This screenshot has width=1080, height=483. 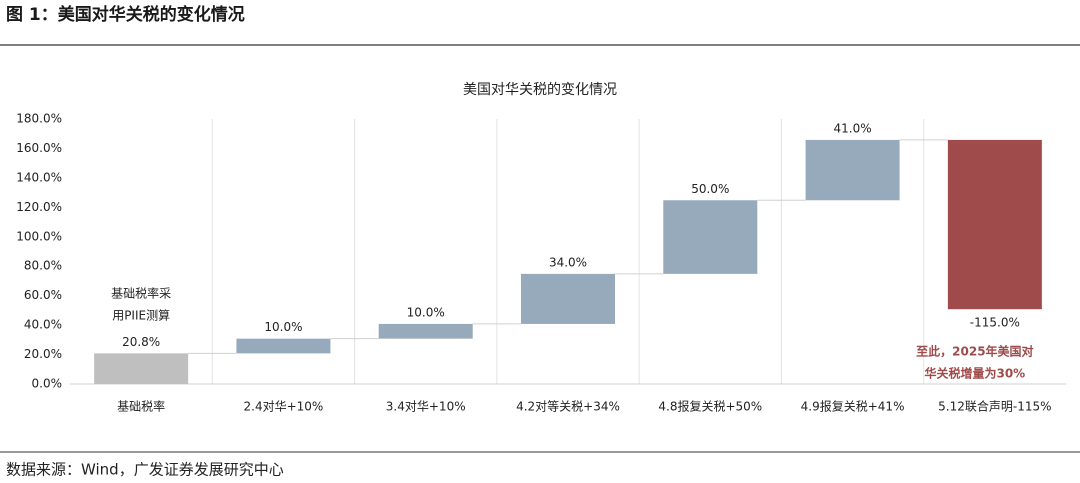 What do you see at coordinates (141, 406) in the screenshot?
I see `x-tick-label: 基础税率` at bounding box center [141, 406].